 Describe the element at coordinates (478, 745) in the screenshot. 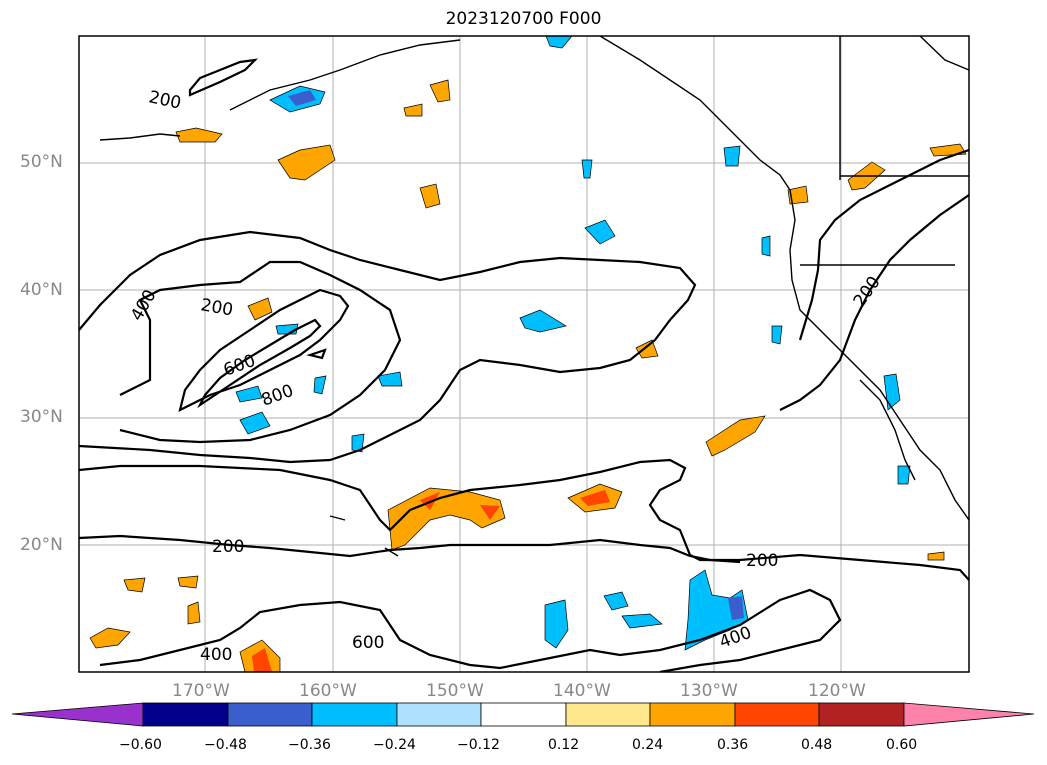

I see `colorbar-tick: −0.12` at that location.